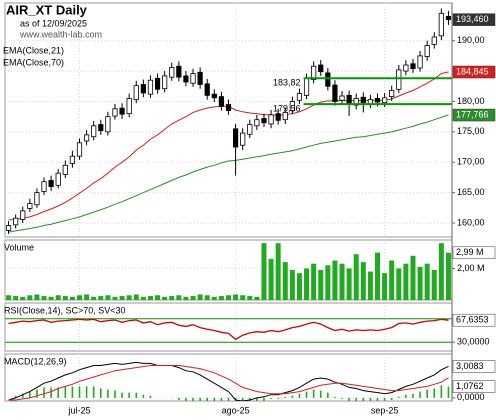 This screenshot has height=420, width=496. What do you see at coordinates (472, 114) in the screenshot?
I see `last-ema-label: 177,766` at bounding box center [472, 114].